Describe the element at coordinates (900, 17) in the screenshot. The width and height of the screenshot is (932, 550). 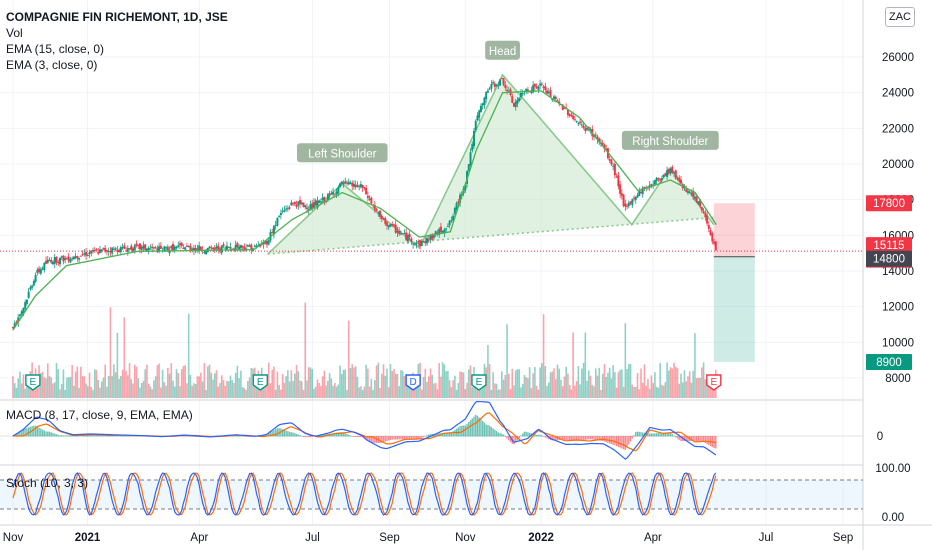
I see `currency-button: ZAC` at that location.